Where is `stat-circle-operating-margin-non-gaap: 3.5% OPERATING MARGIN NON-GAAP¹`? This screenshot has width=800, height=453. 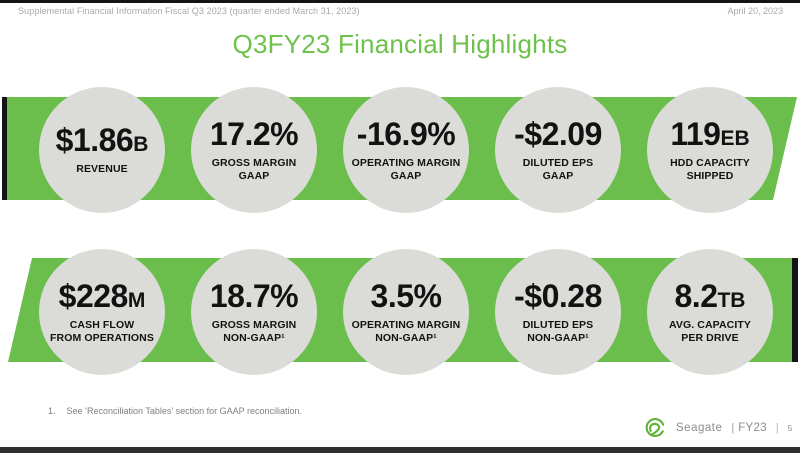 stat-circle-operating-margin-non-gaap: 3.5% OPERATING MARGIN NON-GAAP¹ is located at coordinates (406, 312).